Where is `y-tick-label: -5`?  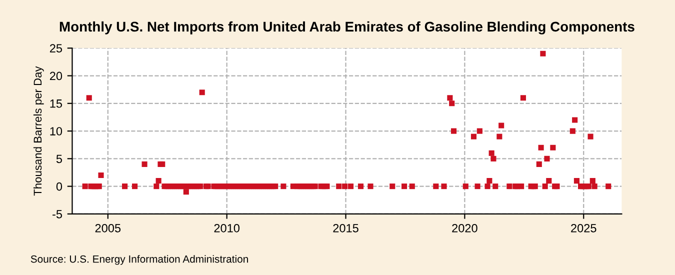
y-tick-label: -5 is located at coordinates (57, 214).